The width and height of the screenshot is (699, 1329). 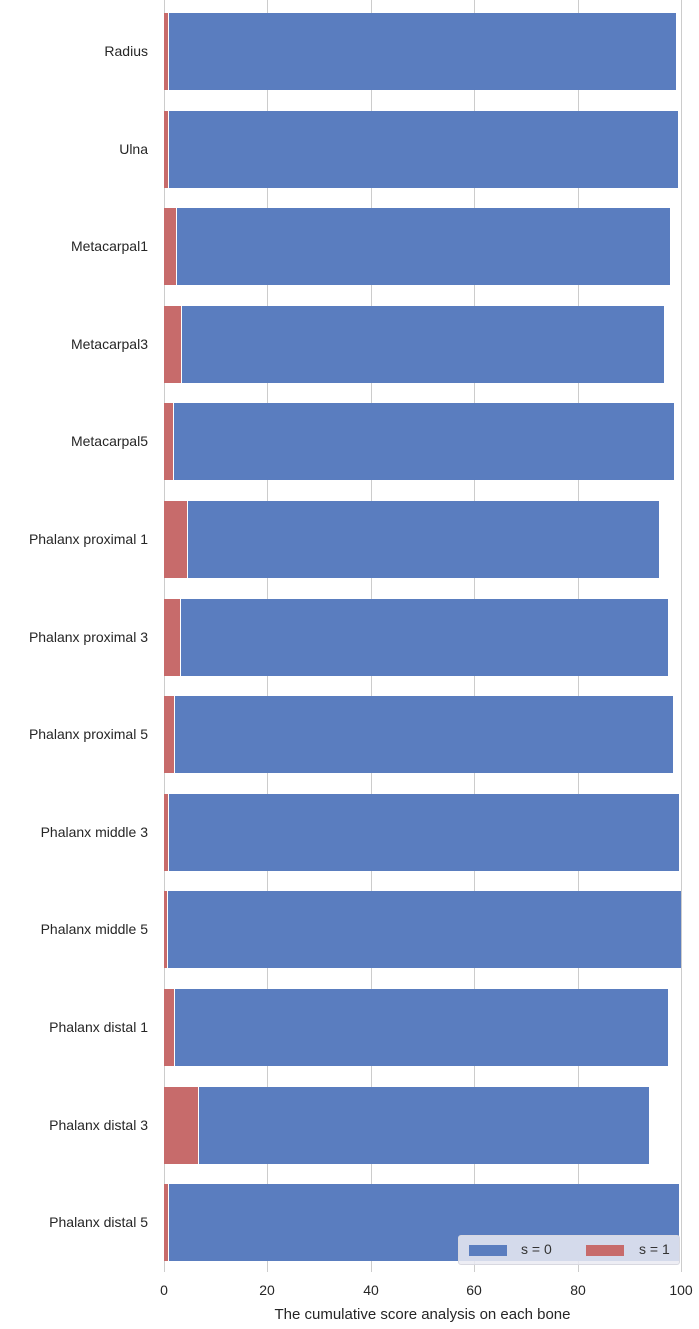 What do you see at coordinates (133, 148) in the screenshot?
I see `y-tick-label: Ulna` at bounding box center [133, 148].